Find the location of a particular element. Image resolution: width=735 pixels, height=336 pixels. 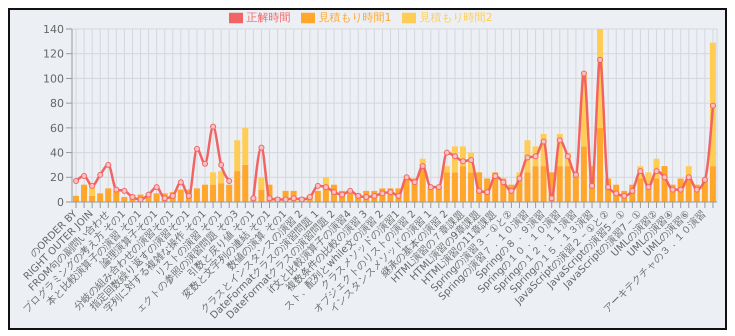

y-tick-label: 60 is located at coordinates (57, 128).